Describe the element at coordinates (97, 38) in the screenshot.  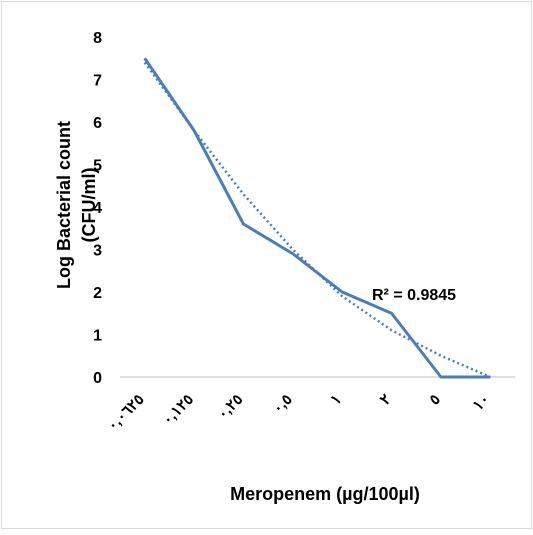
I see `y-tick-label: 8` at that location.